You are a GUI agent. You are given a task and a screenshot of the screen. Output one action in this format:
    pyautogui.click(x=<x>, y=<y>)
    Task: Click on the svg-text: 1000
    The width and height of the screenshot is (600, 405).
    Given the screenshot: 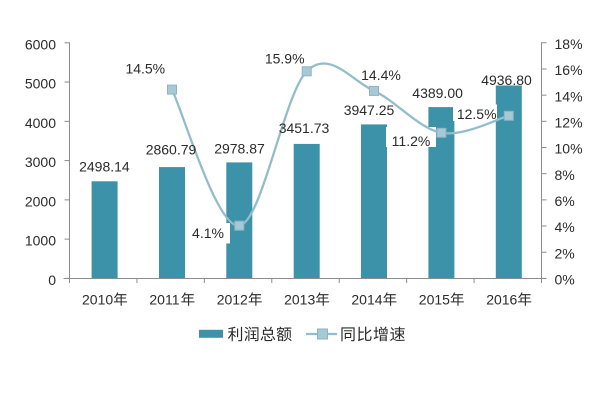 What is the action you would take?
    pyautogui.click(x=40, y=241)
    